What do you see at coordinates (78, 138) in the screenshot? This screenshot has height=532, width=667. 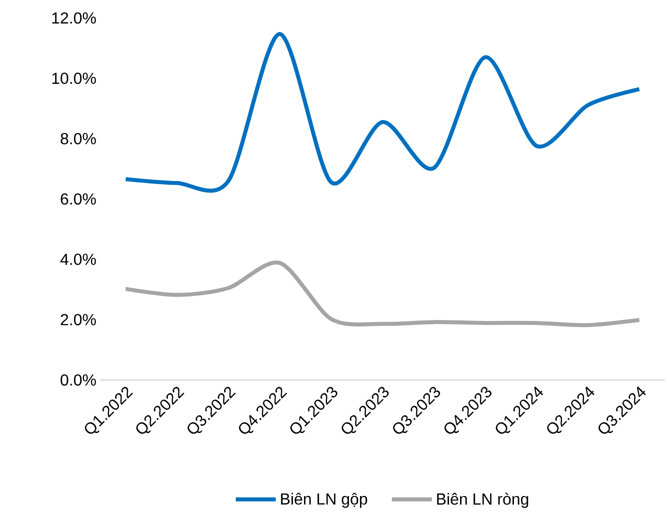 I see `y-tick-label: 8.0%` at bounding box center [78, 138].